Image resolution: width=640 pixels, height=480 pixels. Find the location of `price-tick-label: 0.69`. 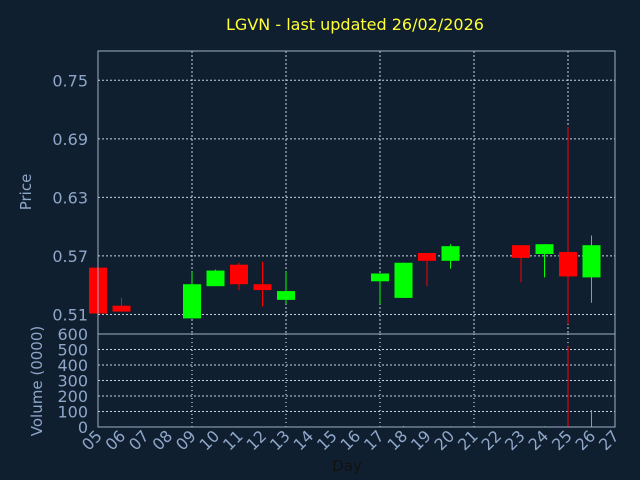

price-tick-label: 0.69 is located at coordinates (70, 139).